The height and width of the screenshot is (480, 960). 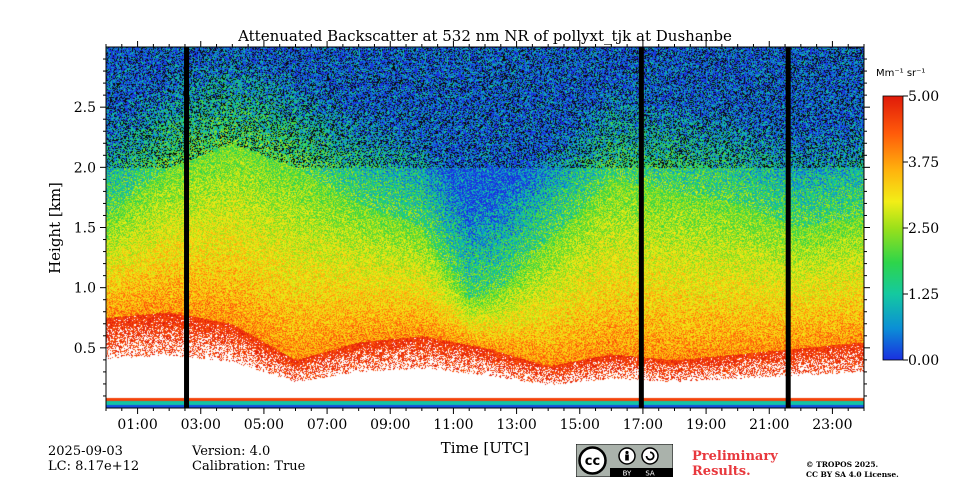 I want to click on license-note: © TROPOS 2025. CC BY SA 4.0 License., so click(x=852, y=470).